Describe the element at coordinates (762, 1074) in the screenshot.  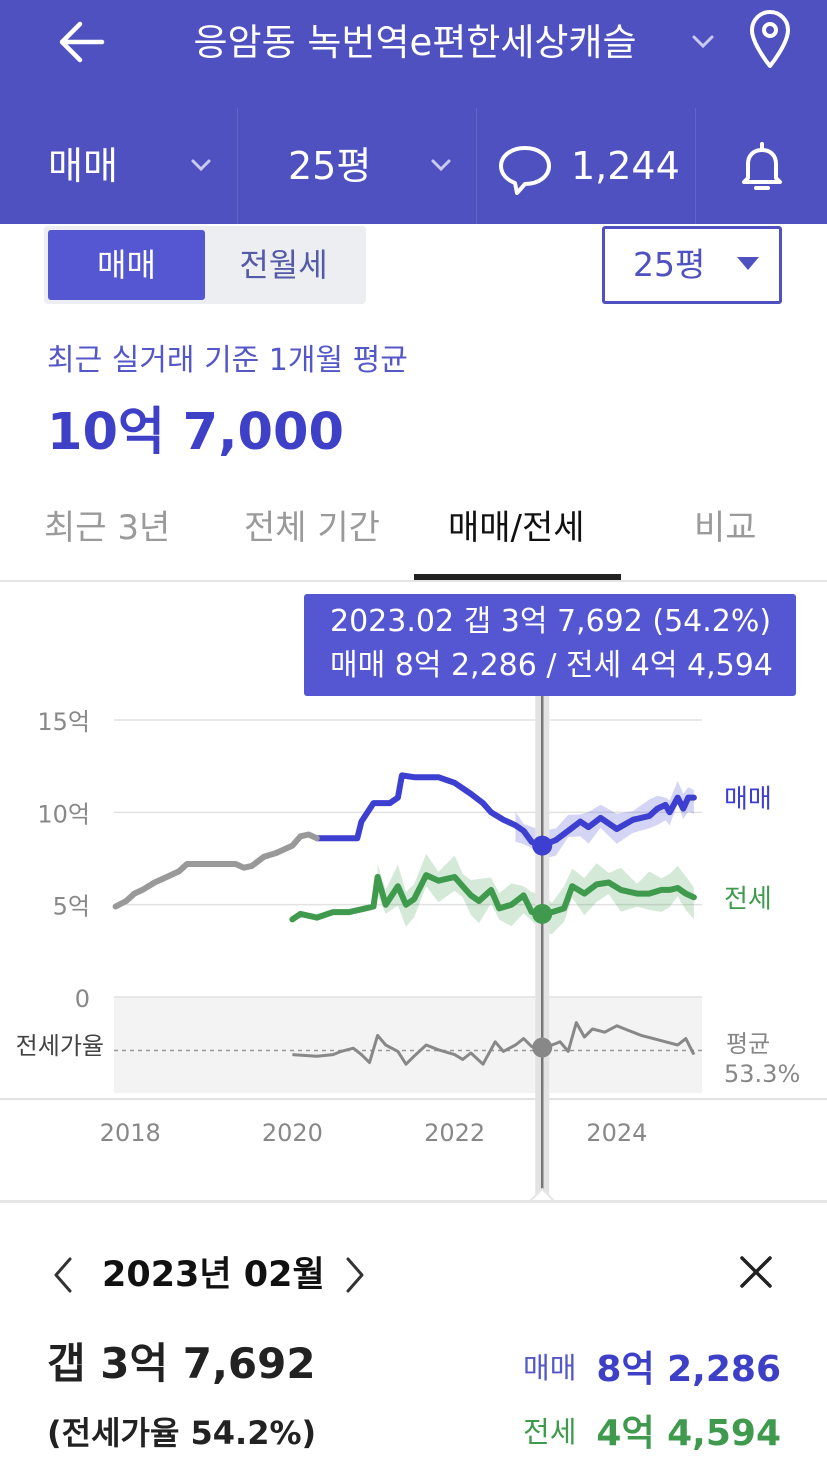
I see `ratio-average-value: 53.3%` at that location.